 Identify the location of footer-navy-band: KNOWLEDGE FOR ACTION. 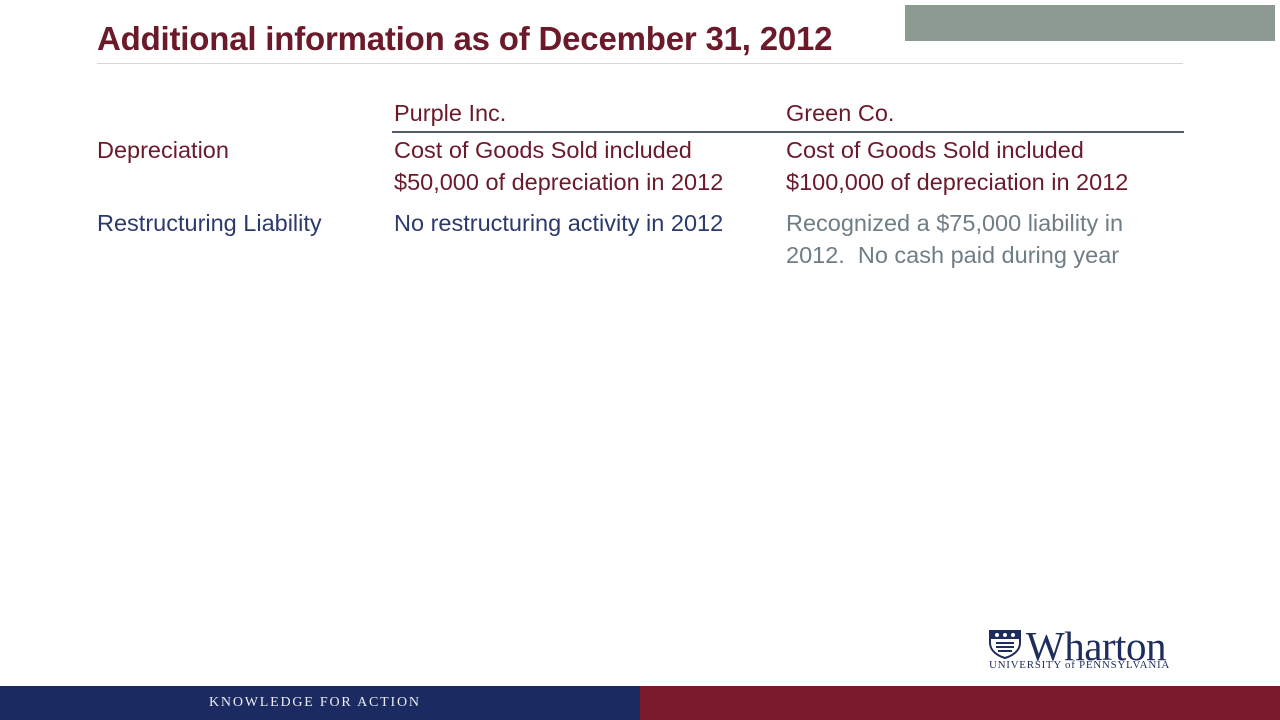
(320, 703).